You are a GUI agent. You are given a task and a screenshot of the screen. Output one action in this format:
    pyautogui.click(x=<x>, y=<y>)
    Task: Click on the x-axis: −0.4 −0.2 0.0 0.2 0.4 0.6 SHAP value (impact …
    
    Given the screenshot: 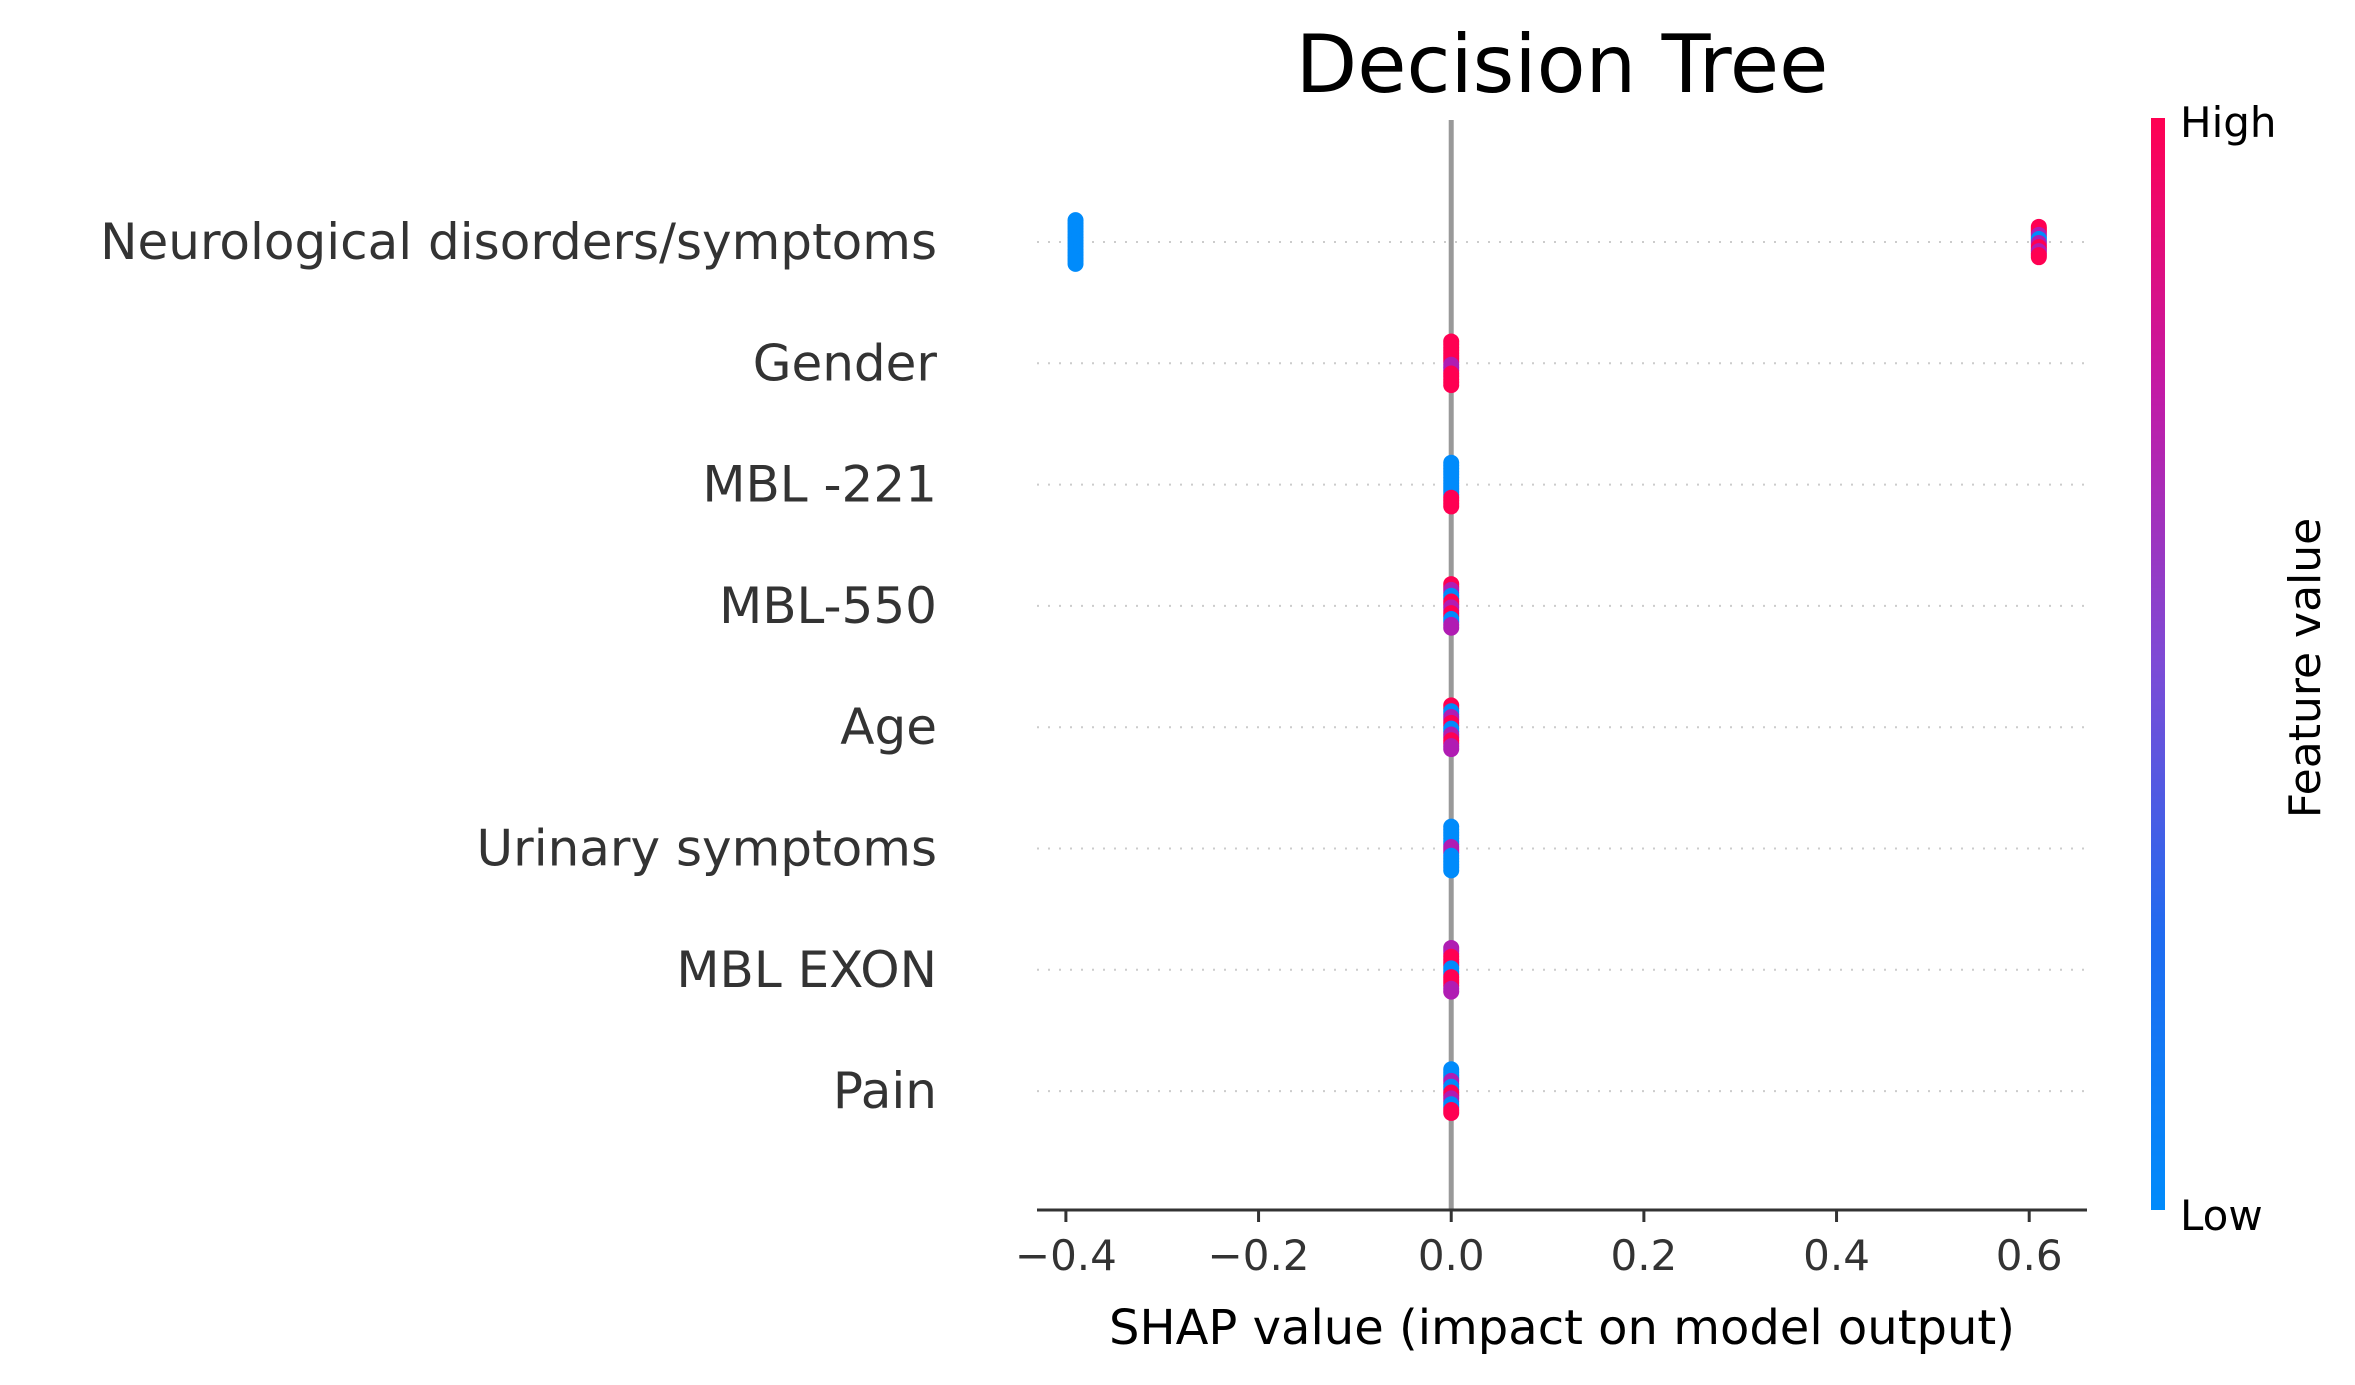 What is the action you would take?
    pyautogui.click(x=1551, y=1282)
    